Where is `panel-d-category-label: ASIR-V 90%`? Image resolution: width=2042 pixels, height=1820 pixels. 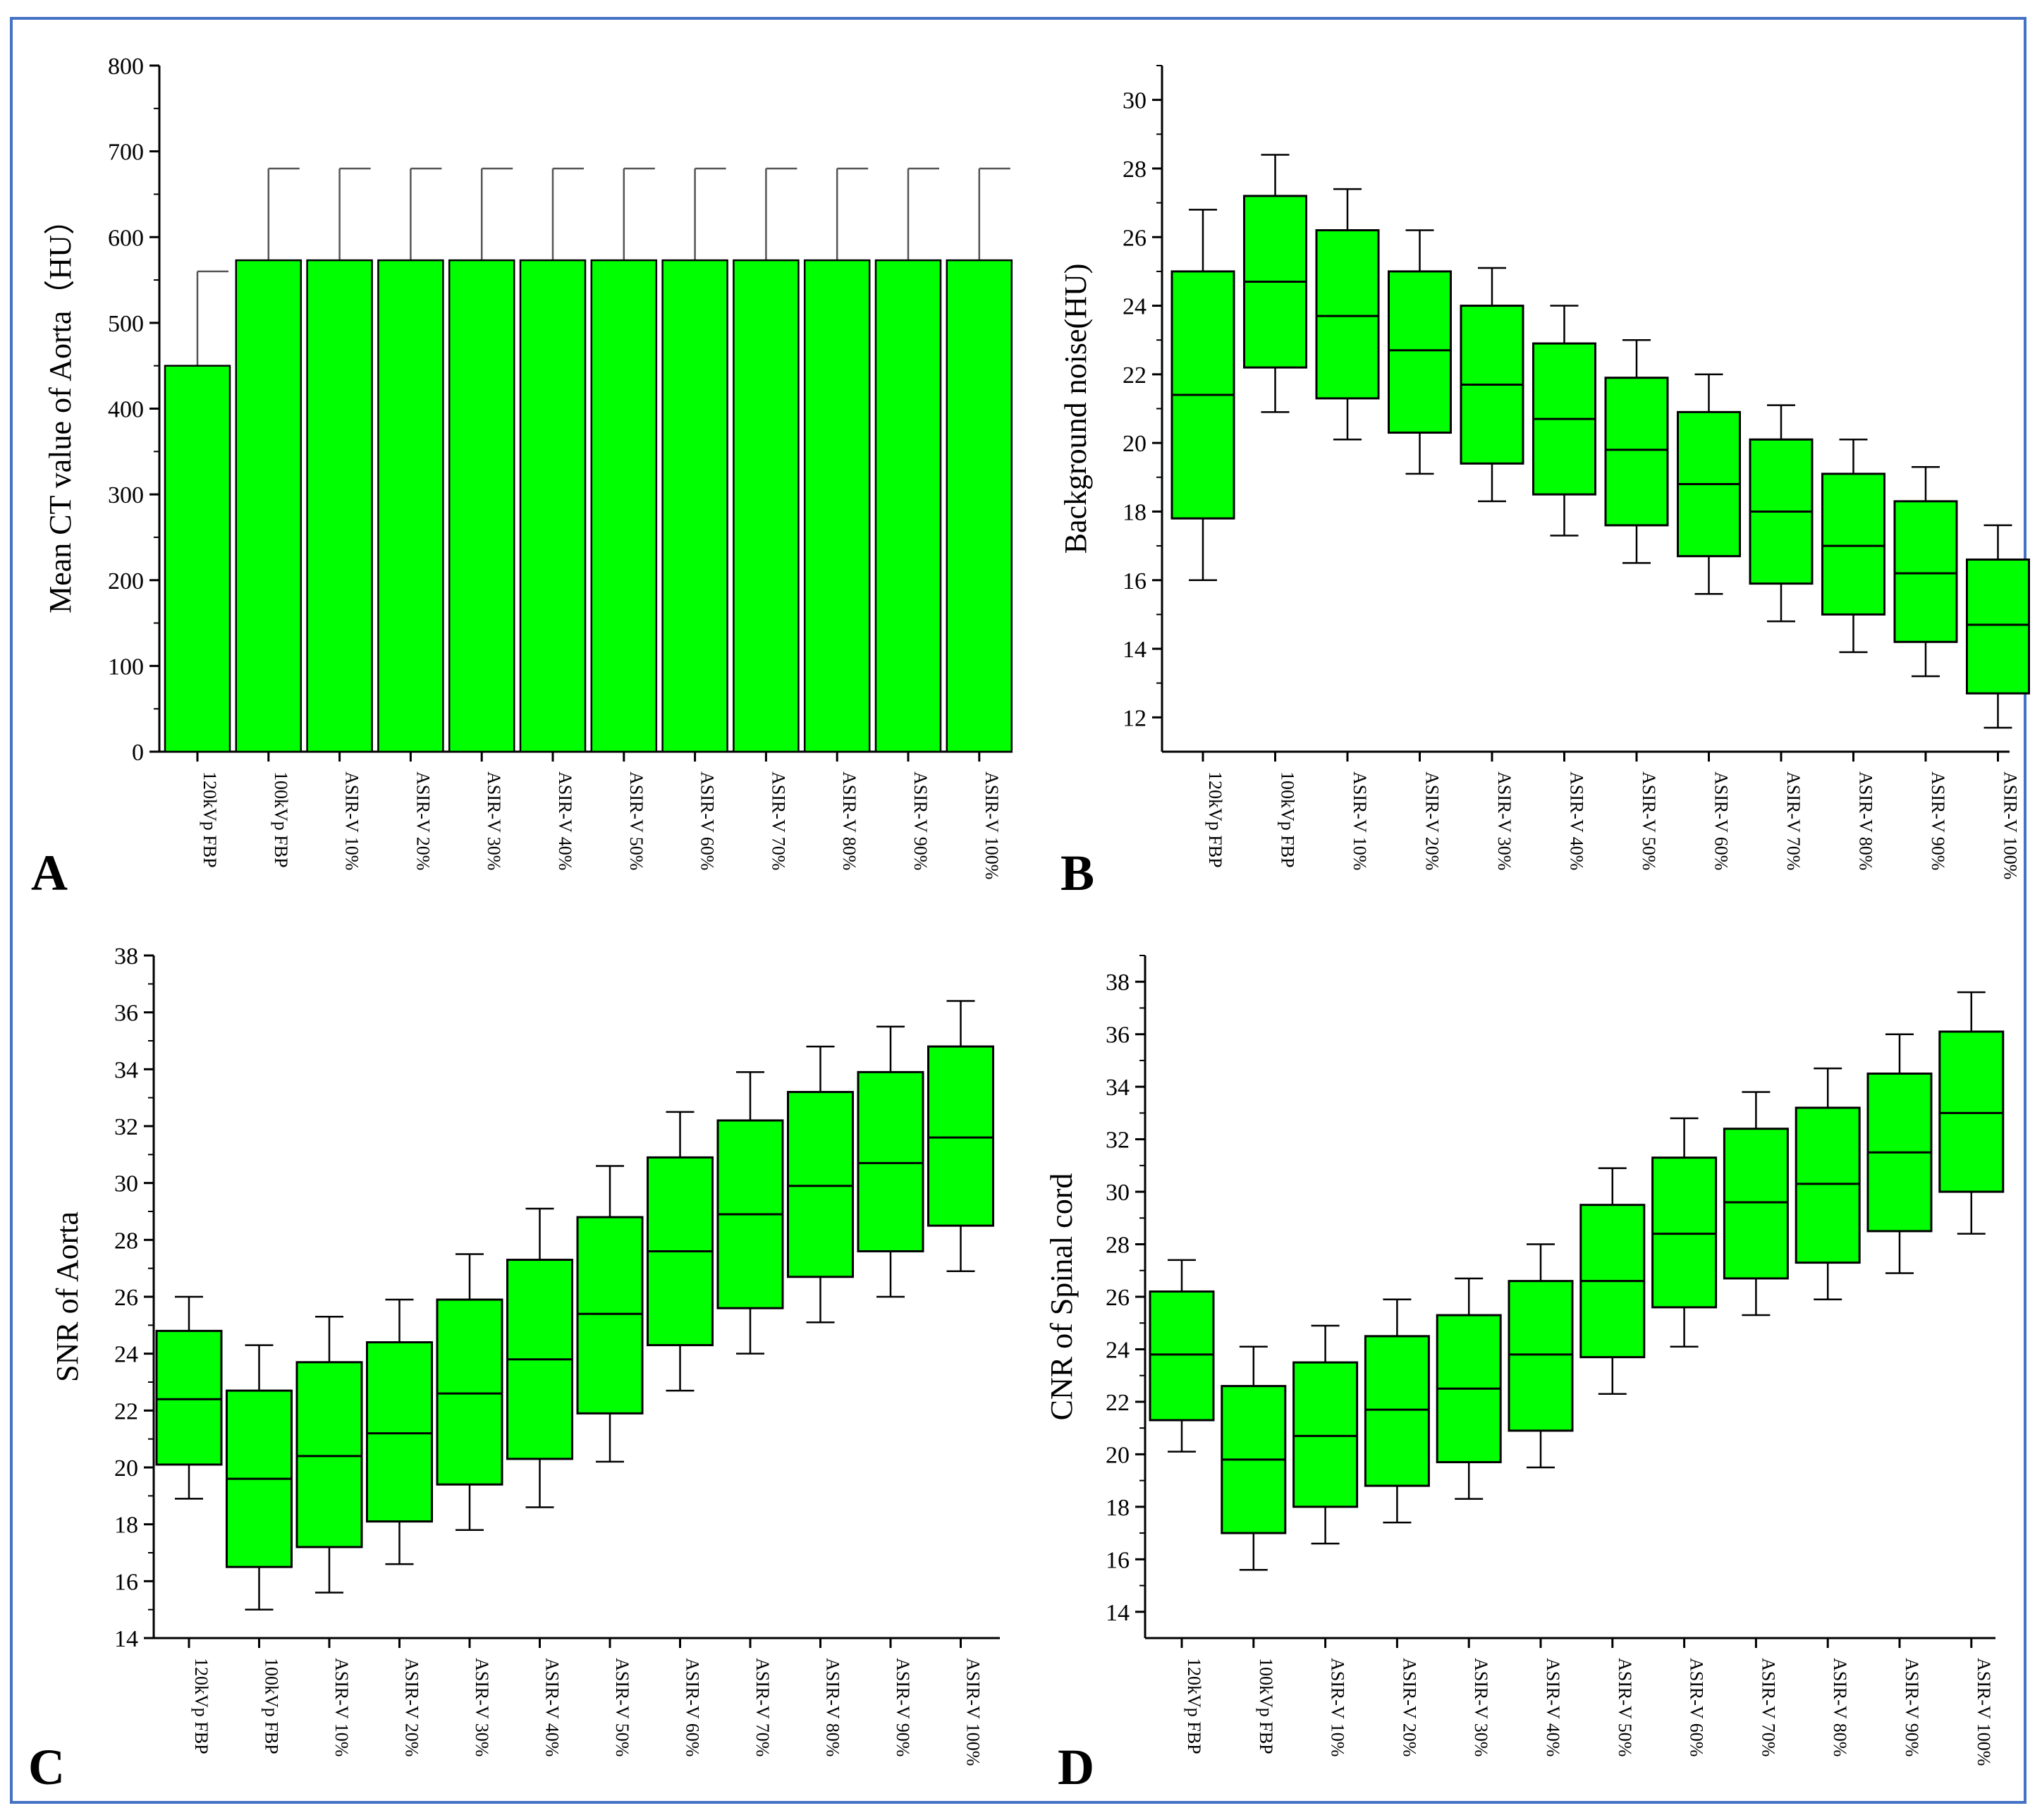 panel-d-category-label: ASIR-V 90% is located at coordinates (1912, 1707).